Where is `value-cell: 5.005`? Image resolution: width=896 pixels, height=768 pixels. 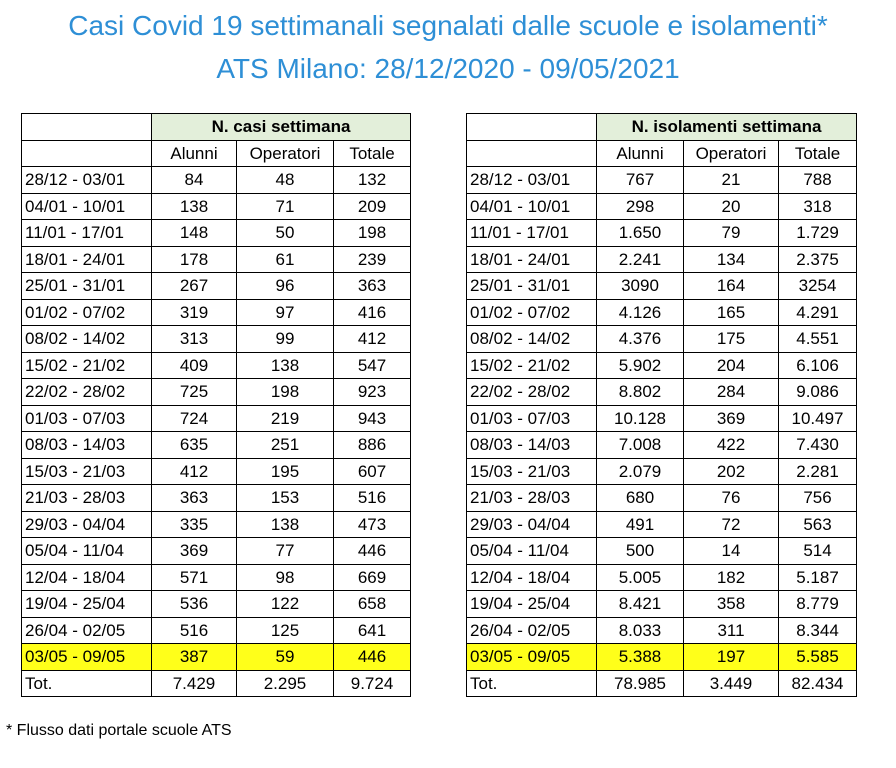 value-cell: 5.005 is located at coordinates (640, 577).